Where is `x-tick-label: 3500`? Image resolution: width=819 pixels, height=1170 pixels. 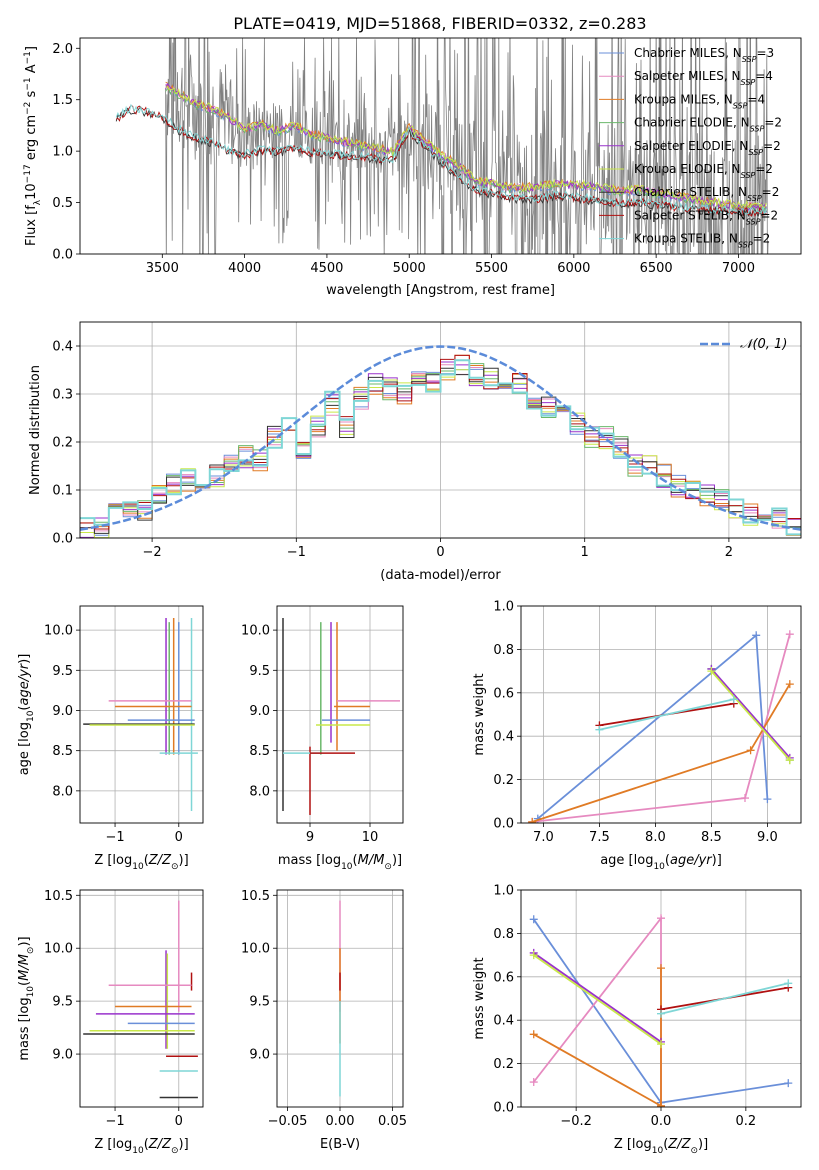
x-tick-label: 3500 is located at coordinates (162, 268).